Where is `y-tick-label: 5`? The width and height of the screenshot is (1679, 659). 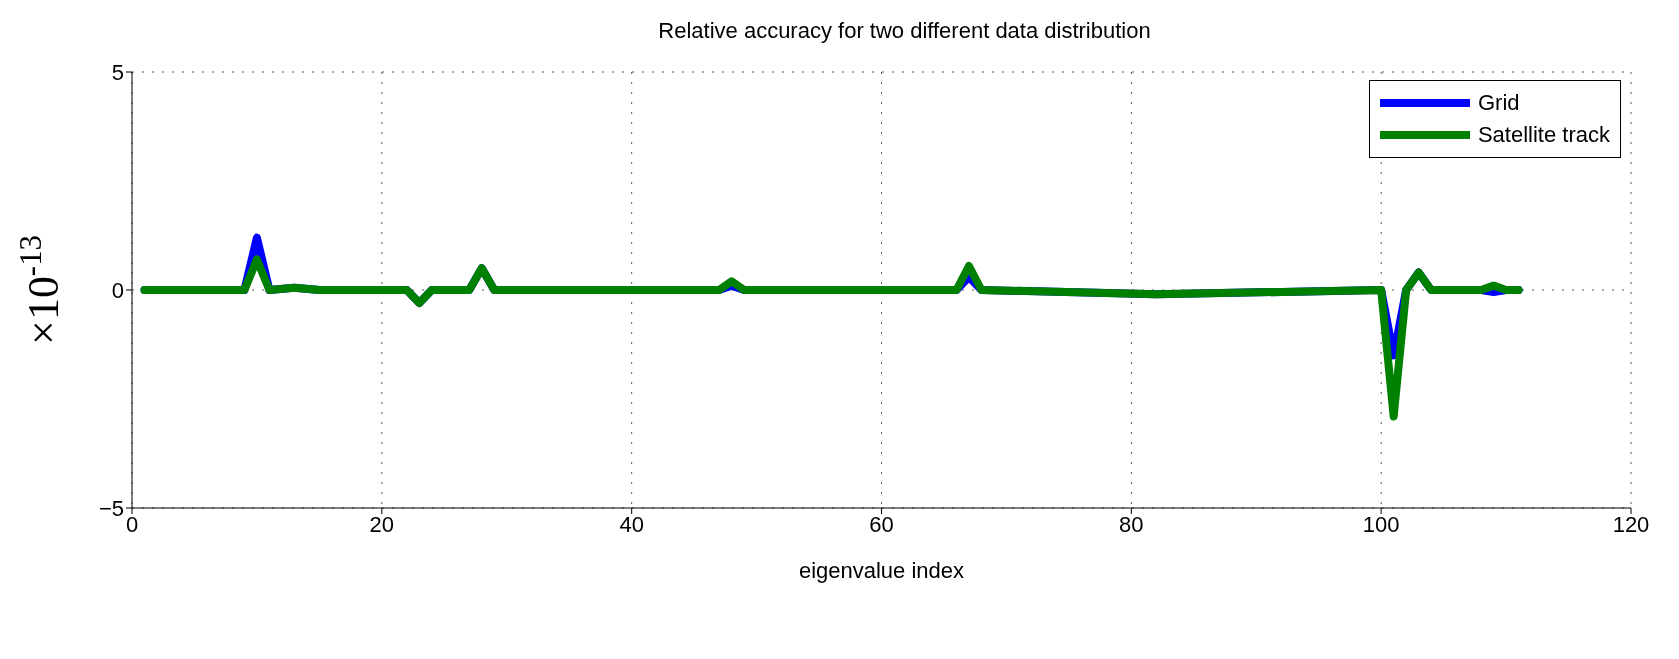
y-tick-label: 5 is located at coordinates (117, 72).